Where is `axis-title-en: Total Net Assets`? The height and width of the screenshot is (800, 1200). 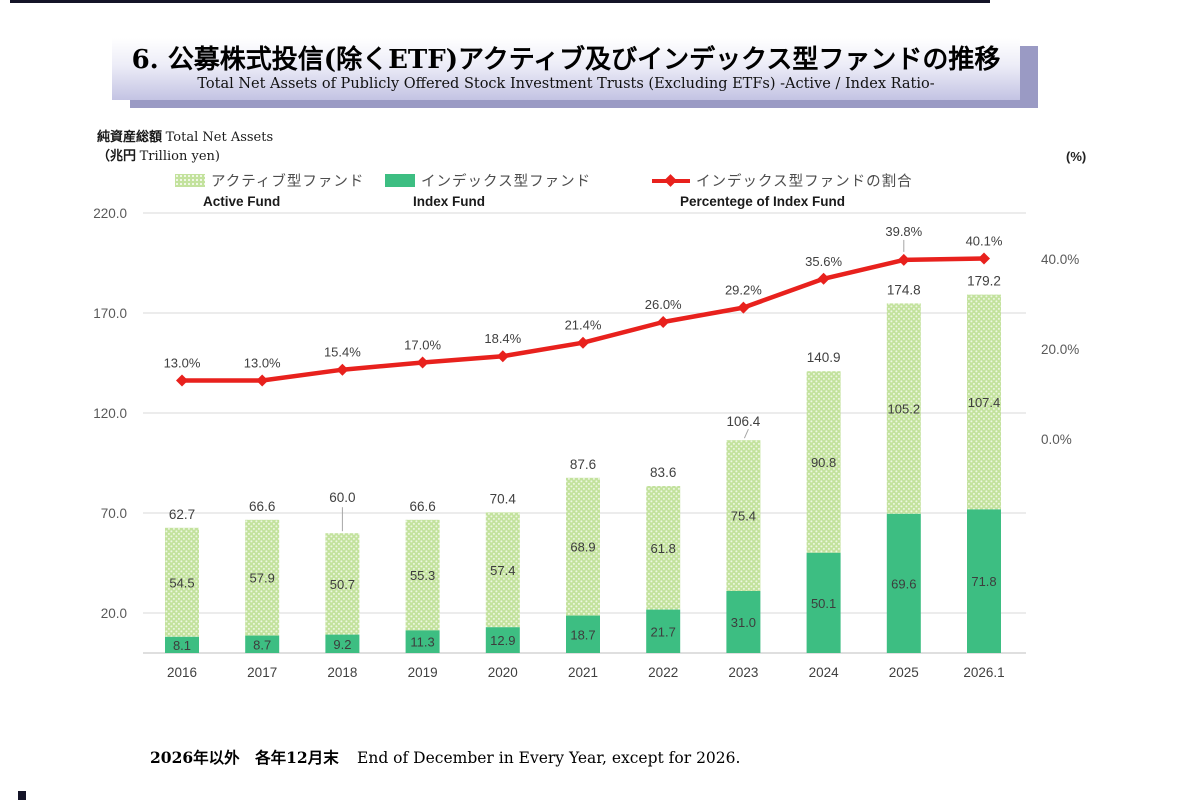
axis-title-en: Total Net Assets is located at coordinates (219, 137).